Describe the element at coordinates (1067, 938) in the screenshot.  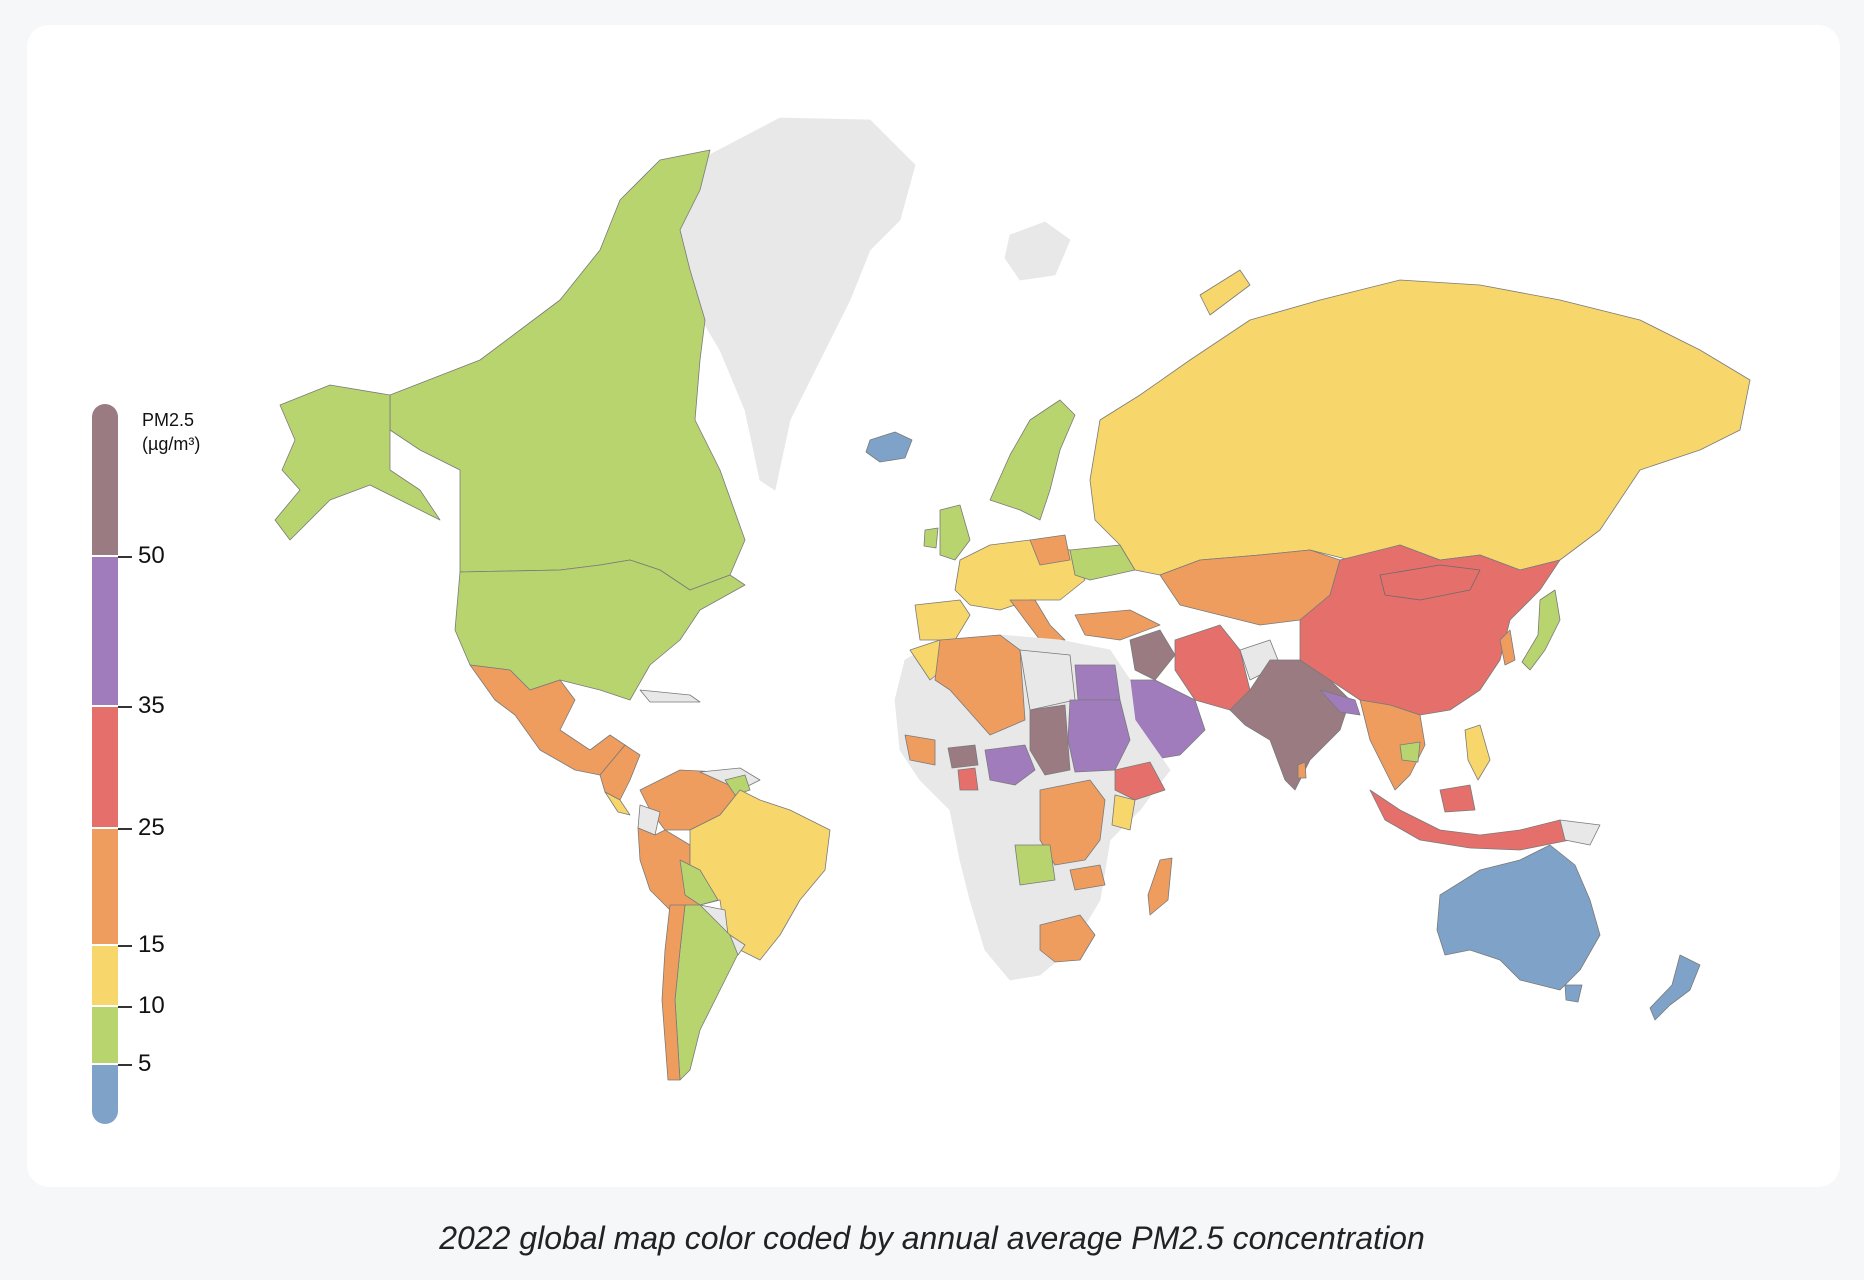
I see `region-south-africa` at that location.